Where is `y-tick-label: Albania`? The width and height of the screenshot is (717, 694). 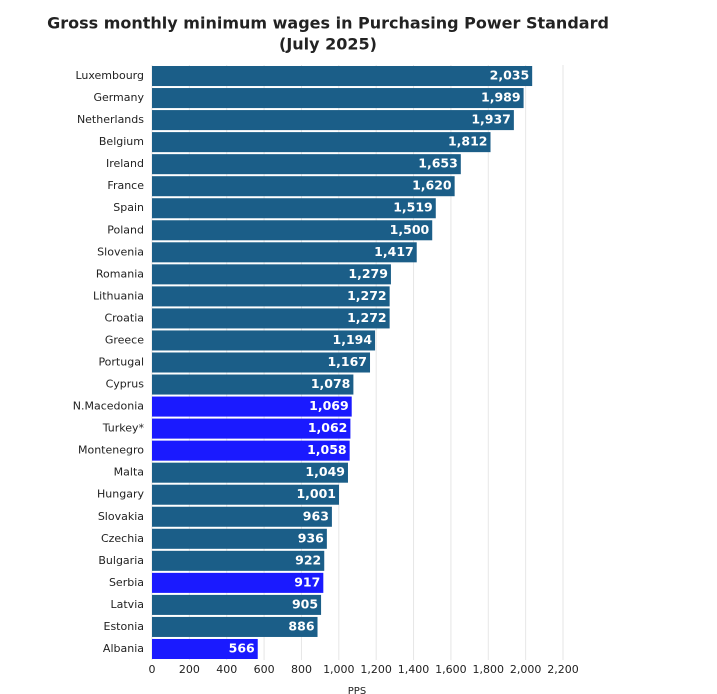 y-tick-label: Albania is located at coordinates (123, 648).